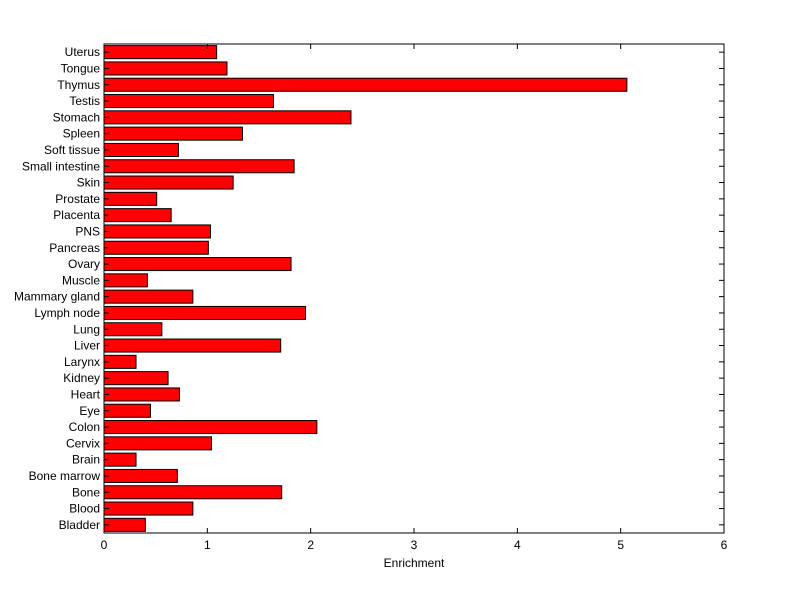  Describe the element at coordinates (414, 563) in the screenshot. I see `x-axis-label: Enrichment` at that location.